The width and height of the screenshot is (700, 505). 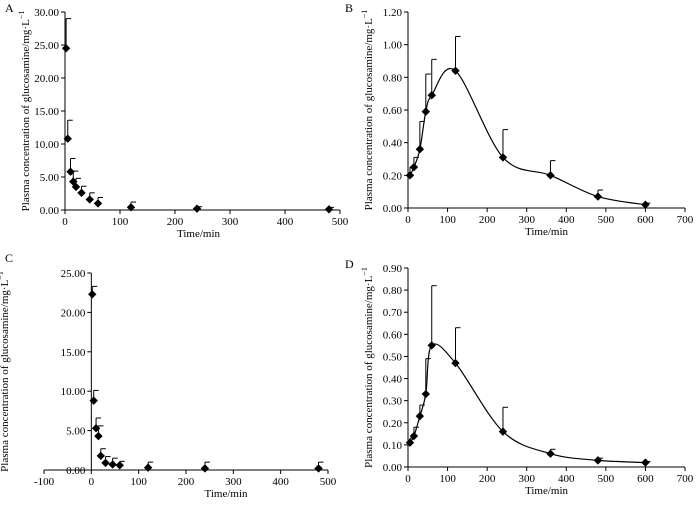 I want to click on panel-label: D, so click(x=349, y=264).